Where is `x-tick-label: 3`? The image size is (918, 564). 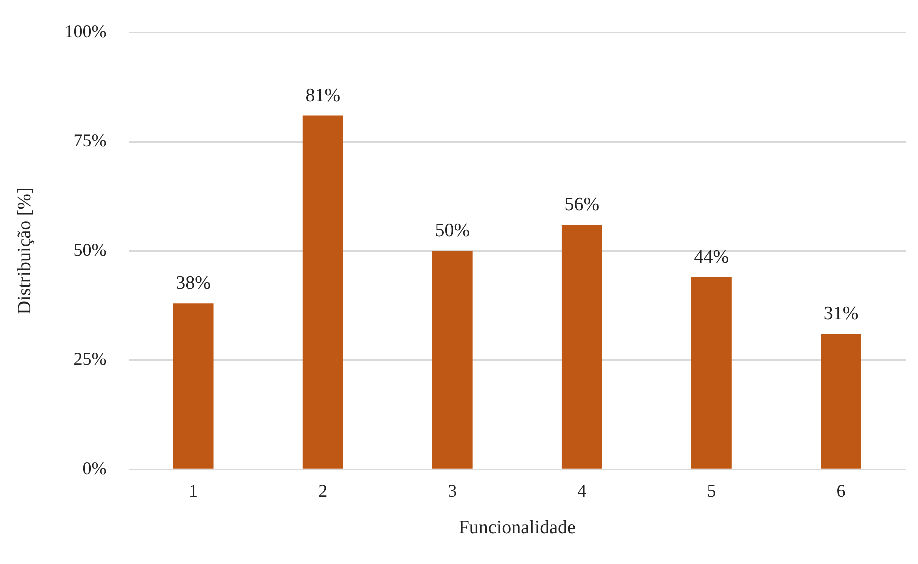 x-tick-label: 3 is located at coordinates (453, 491).